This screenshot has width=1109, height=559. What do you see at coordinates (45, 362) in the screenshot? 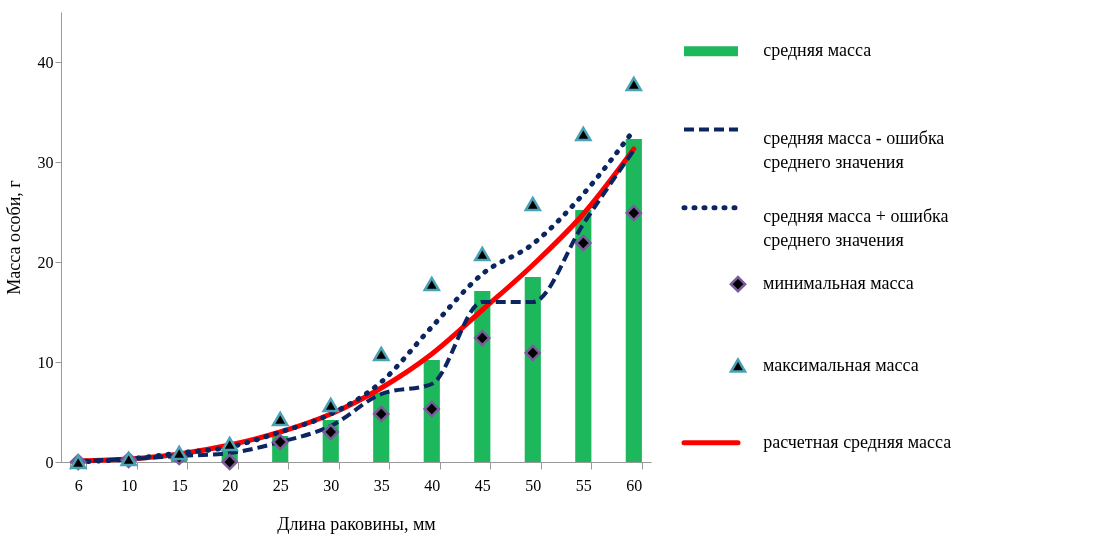
I see `y-tick-label: 10` at bounding box center [45, 362].